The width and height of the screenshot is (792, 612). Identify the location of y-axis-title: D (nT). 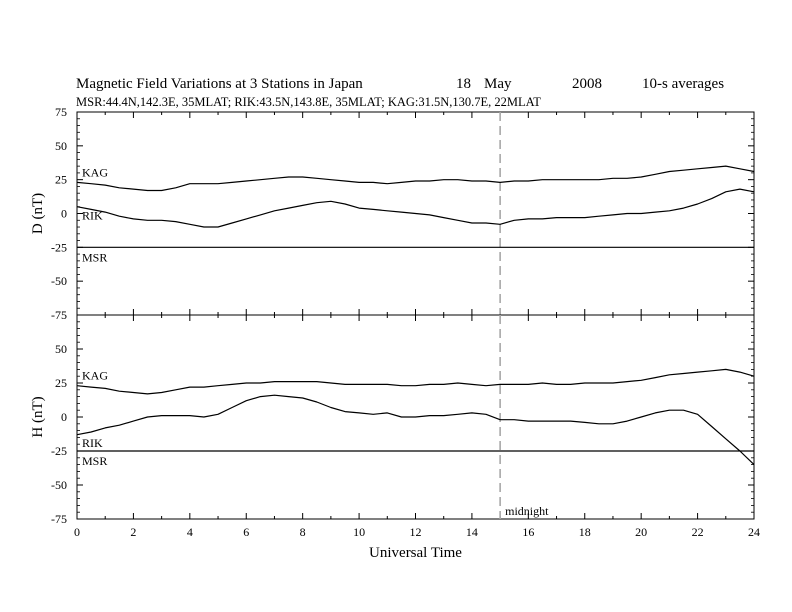
(38, 213).